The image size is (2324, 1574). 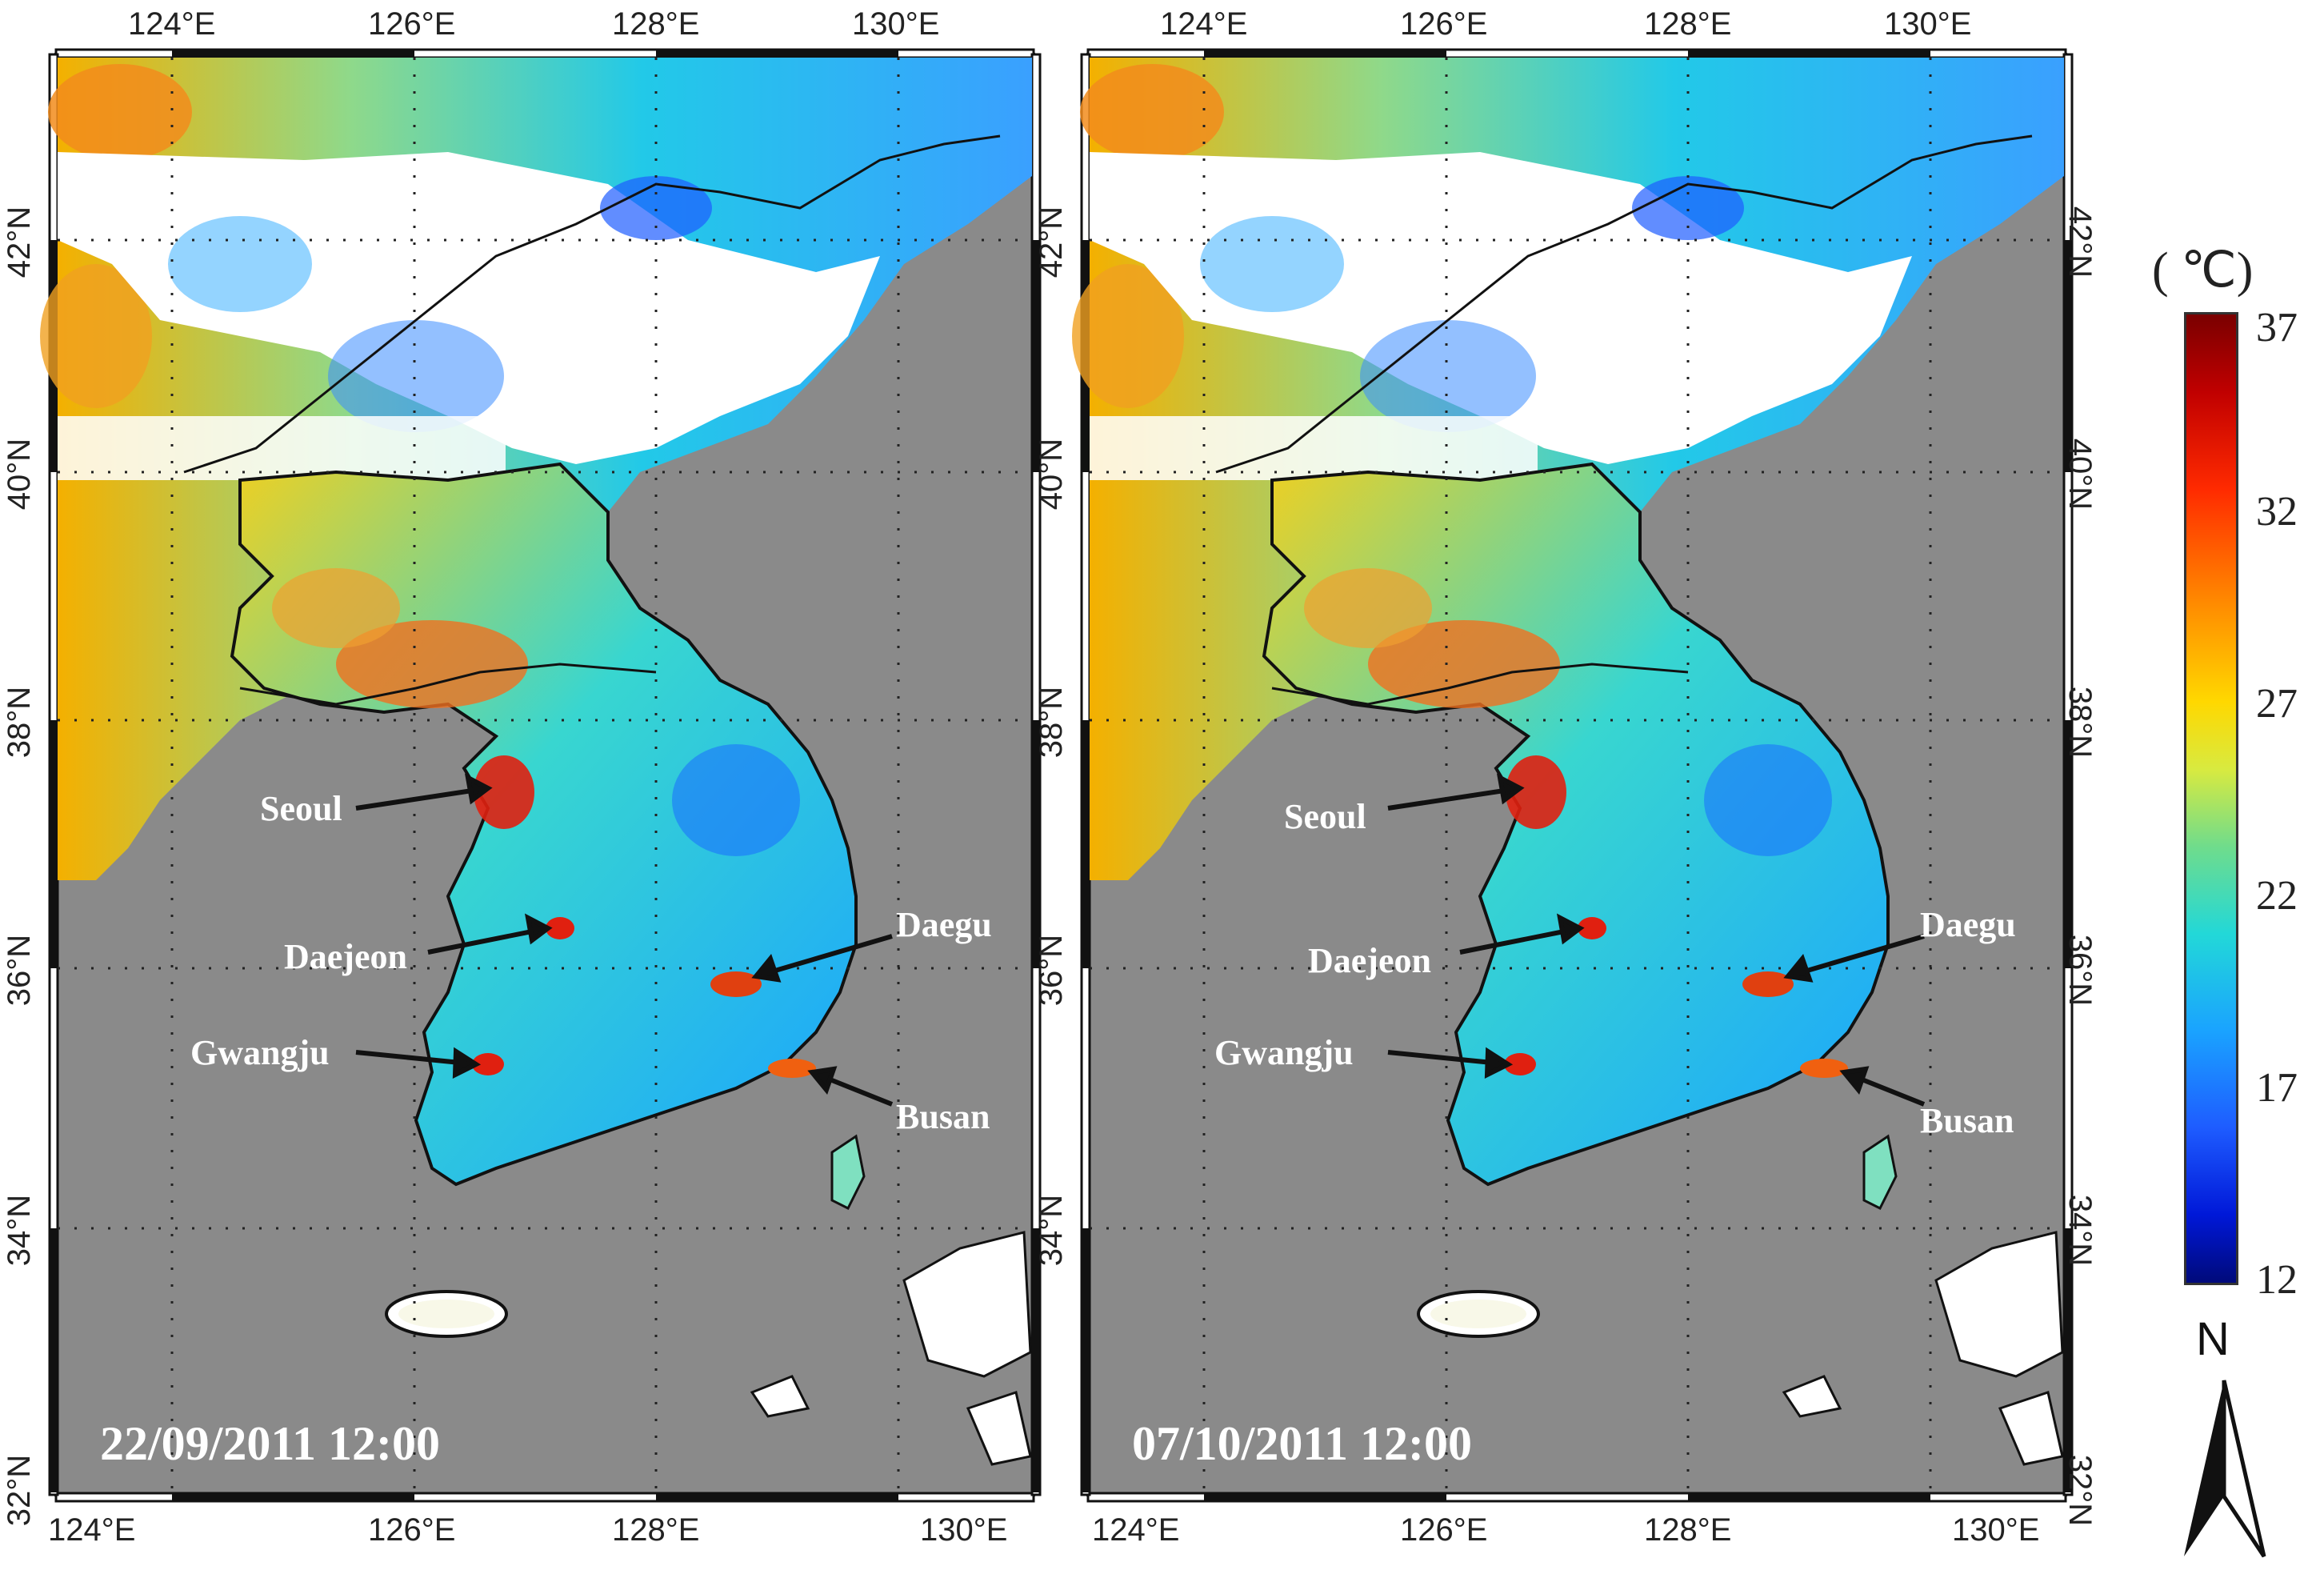 I want to click on colorbar-tick-32: 32, so click(x=2277, y=512).